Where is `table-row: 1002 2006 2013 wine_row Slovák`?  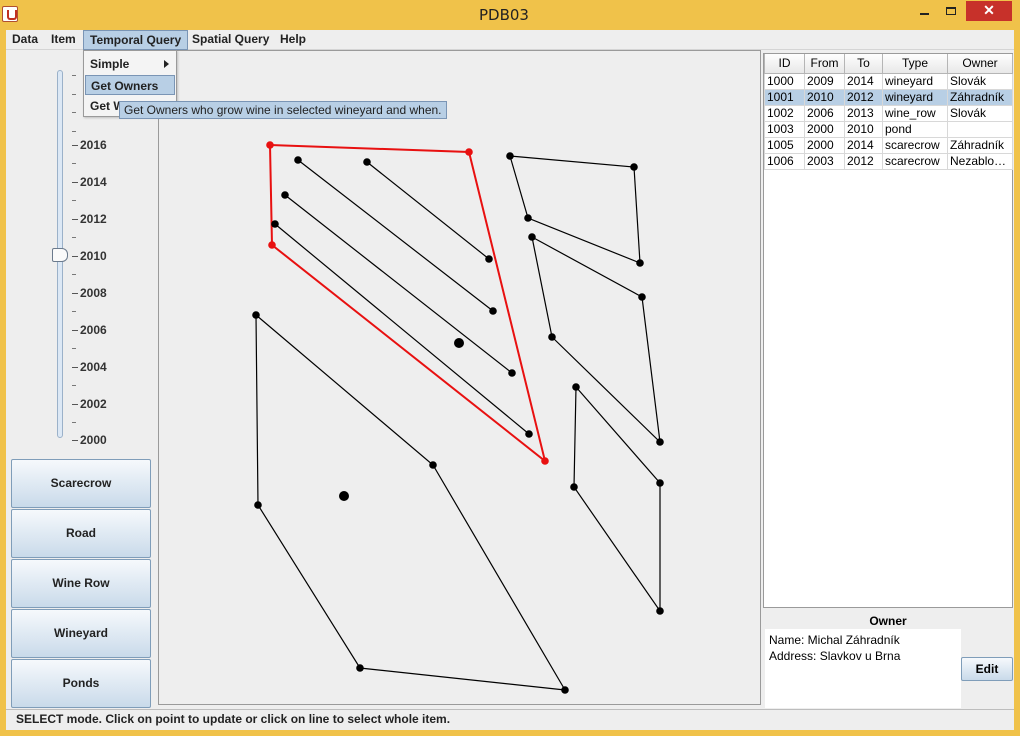
table-row: 1002 2006 2013 wine_row Slovák is located at coordinates (888, 113).